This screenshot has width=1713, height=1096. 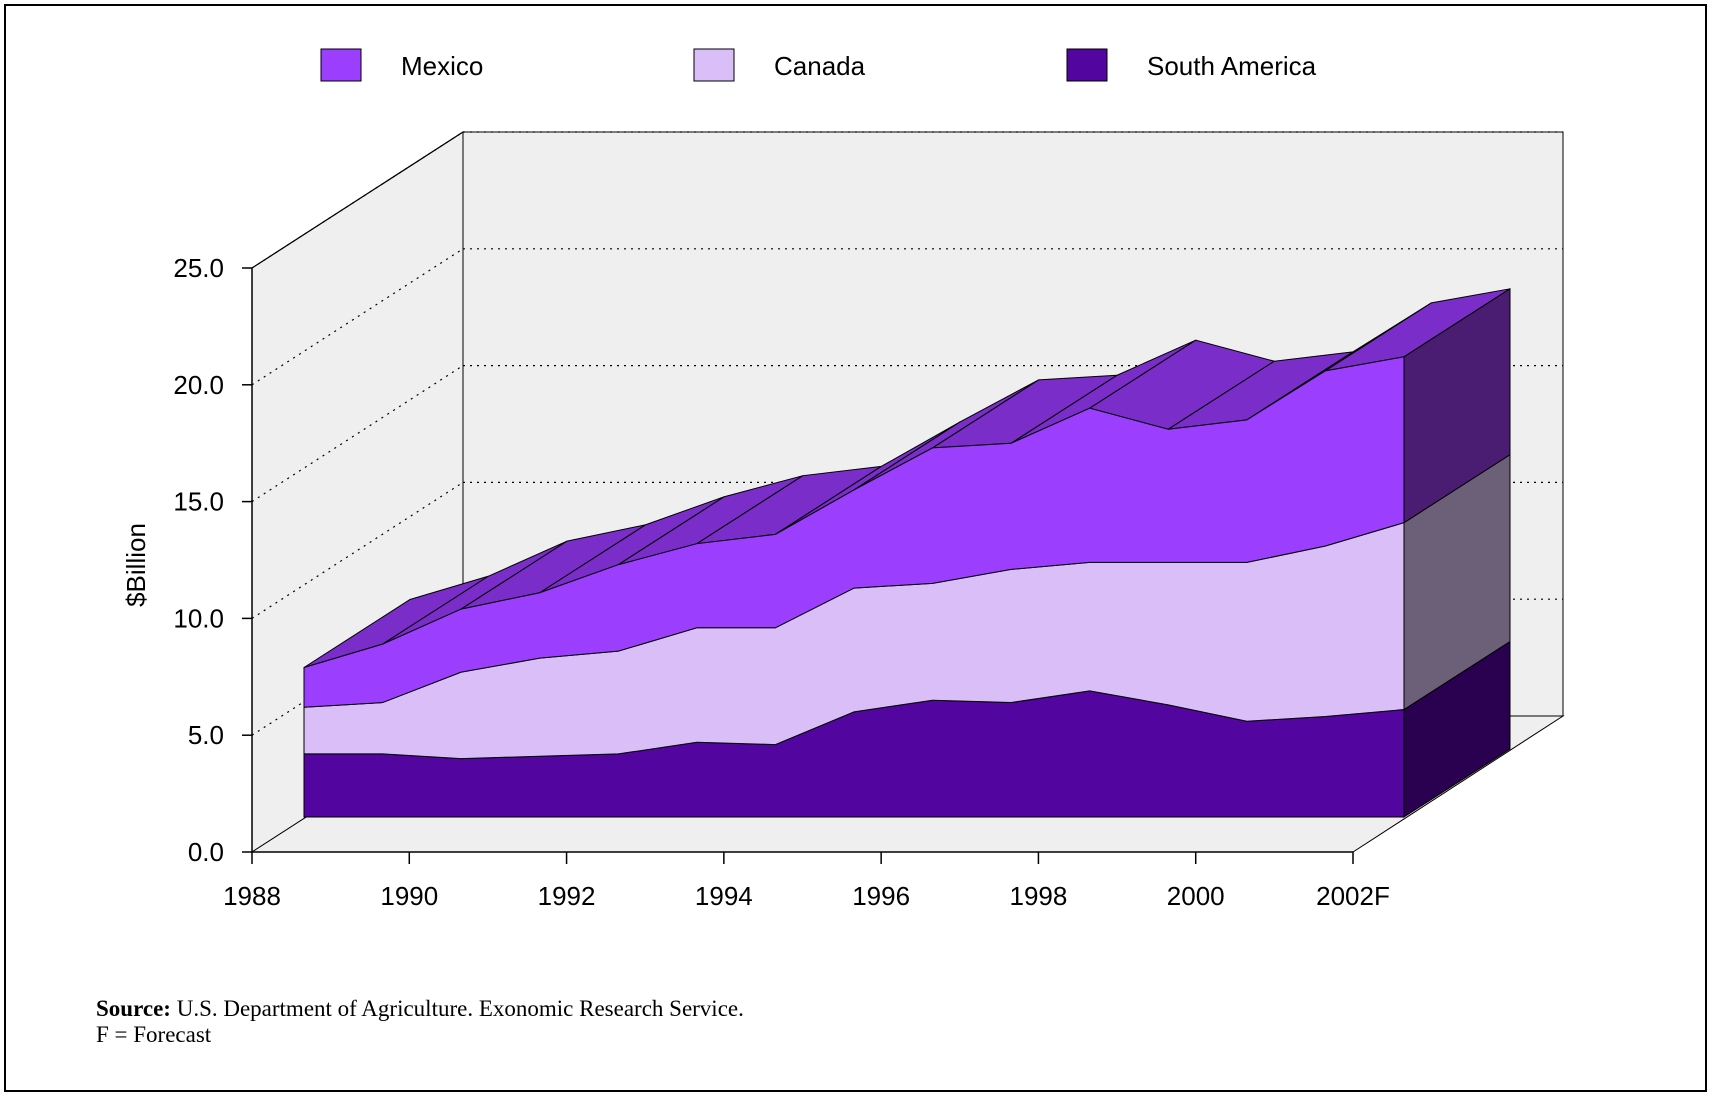 I want to click on source-label: Source:, so click(x=133, y=1008).